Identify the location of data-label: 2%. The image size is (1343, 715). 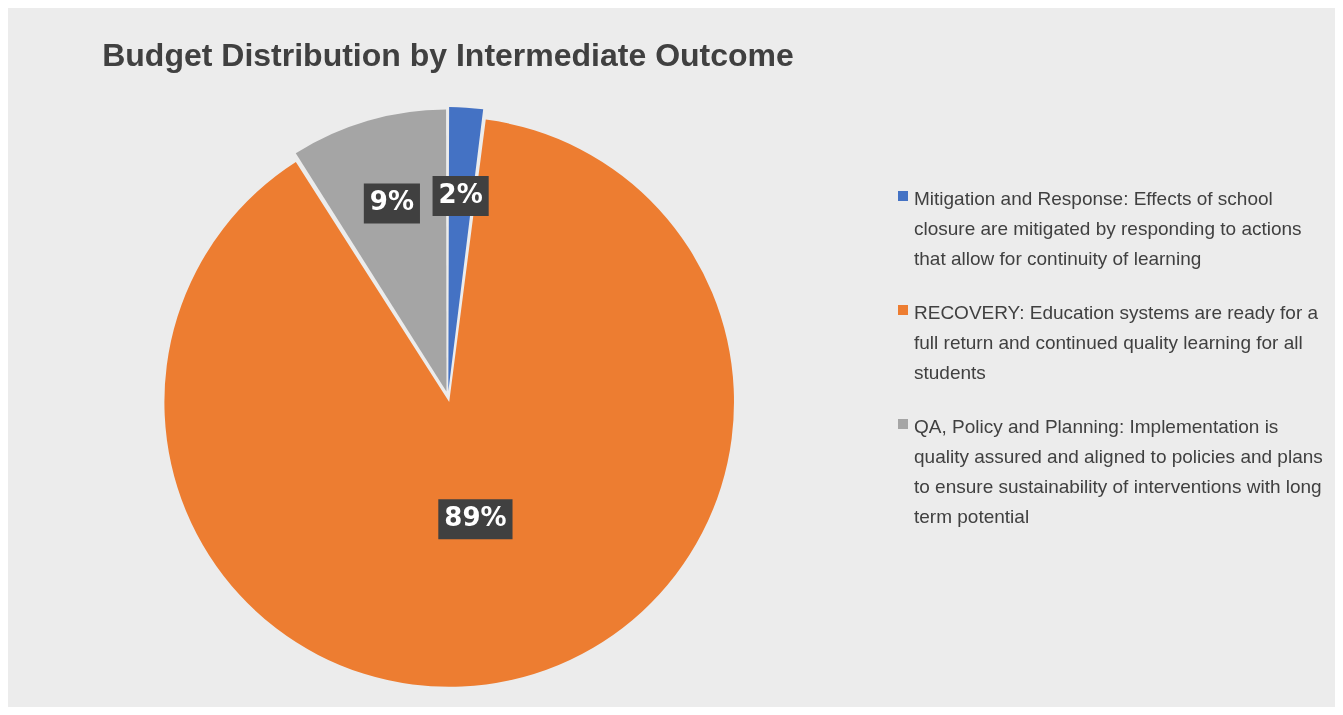
(460, 193).